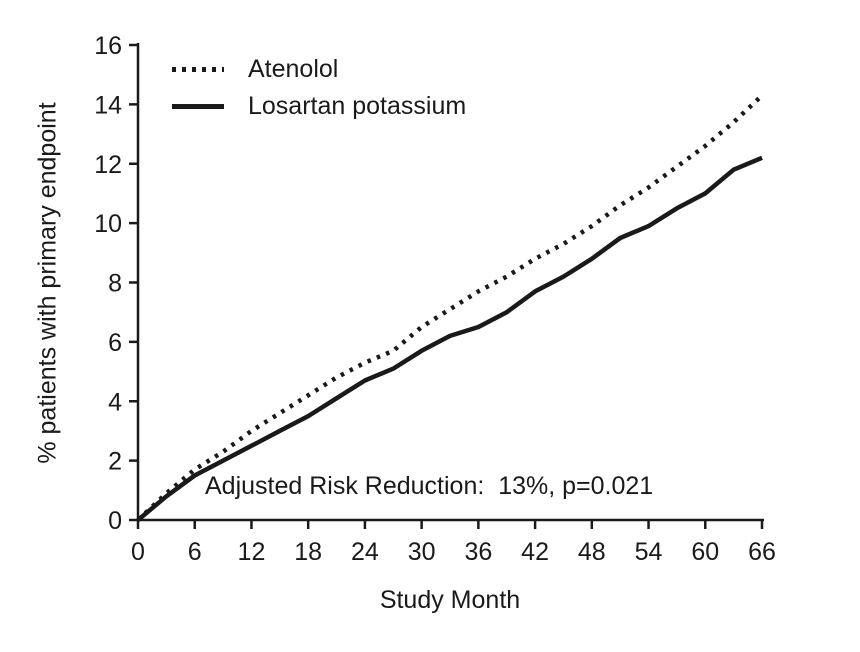  I want to click on legend-line-sample-dotted, so click(198, 70).